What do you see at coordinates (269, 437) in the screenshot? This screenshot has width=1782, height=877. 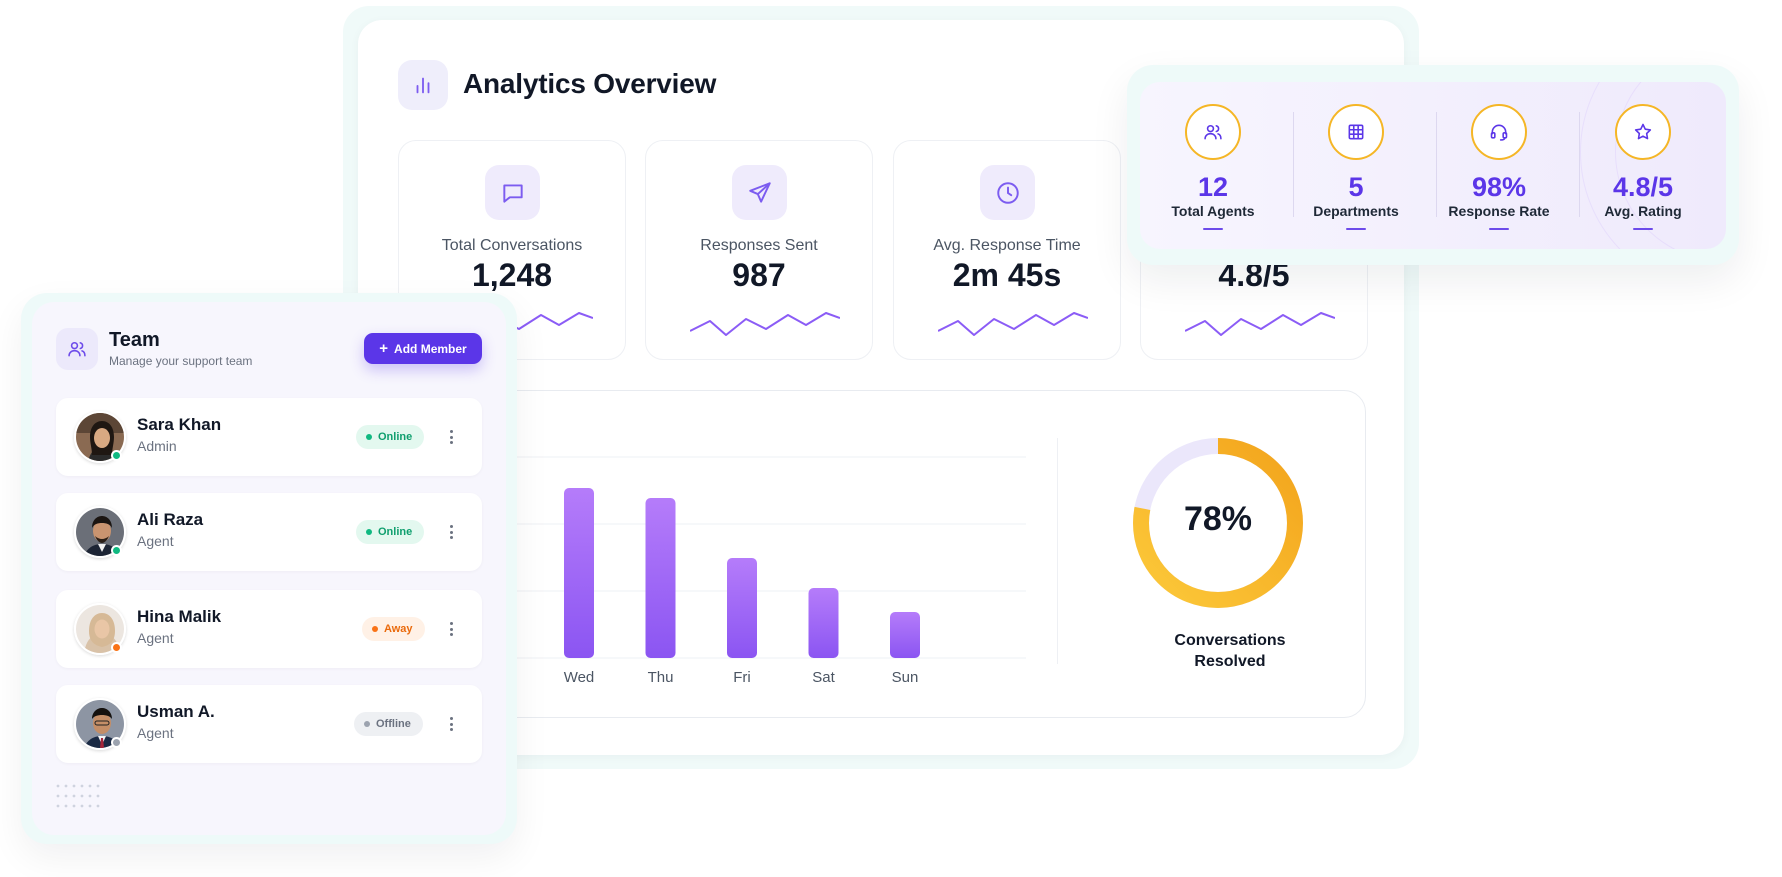 I see `team-member-row: Sara Khan Admin Online` at bounding box center [269, 437].